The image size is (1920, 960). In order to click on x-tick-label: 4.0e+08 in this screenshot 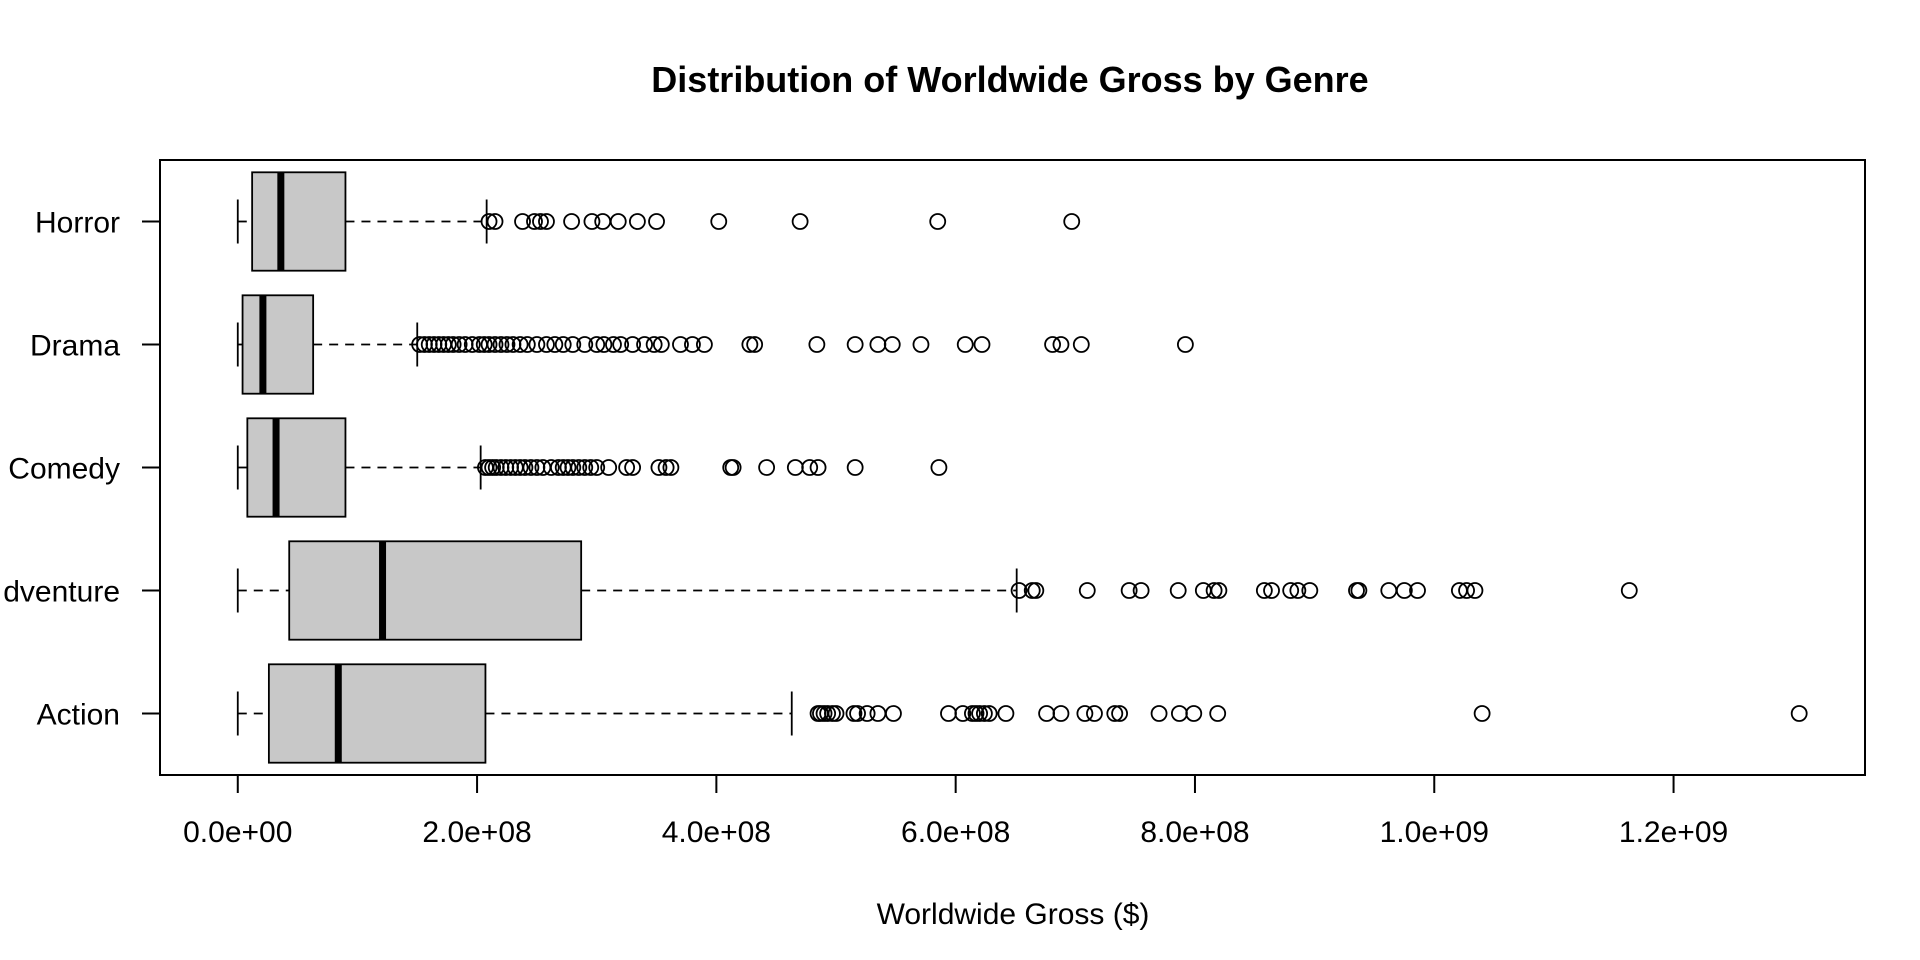, I will do `click(716, 832)`.